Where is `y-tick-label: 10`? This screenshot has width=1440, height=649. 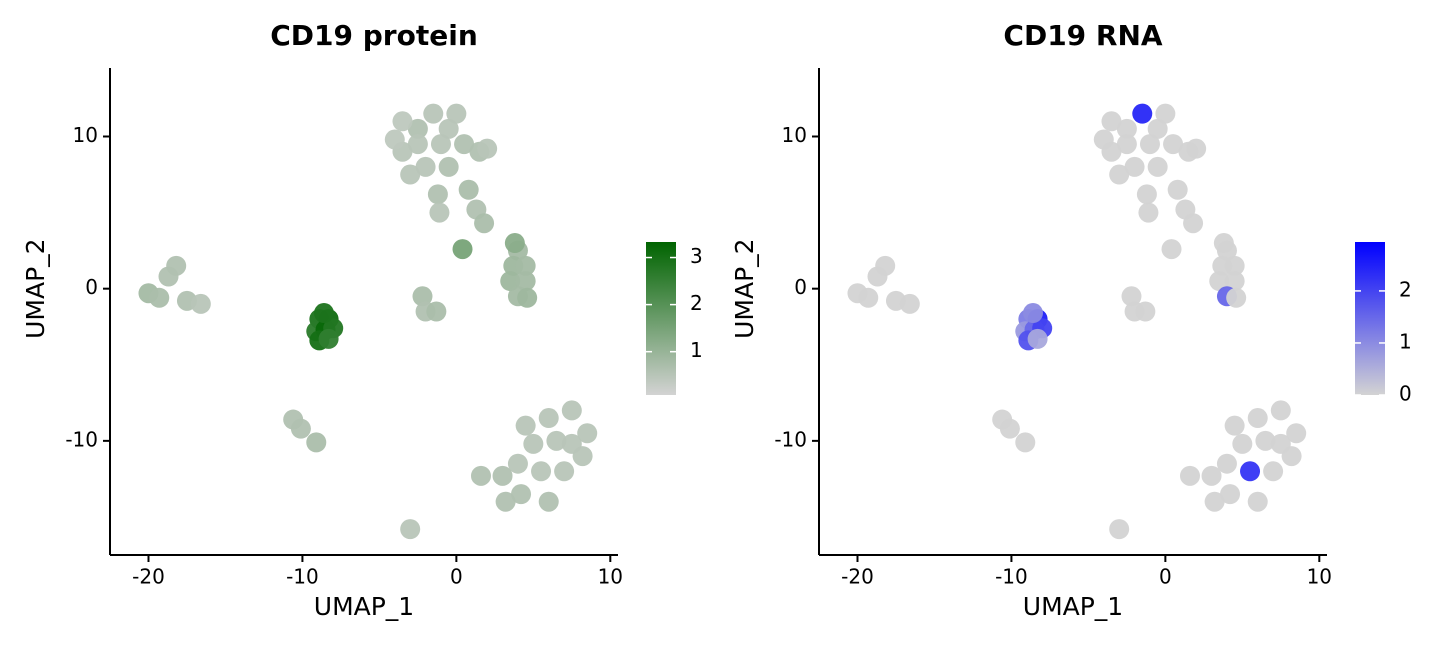 y-tick-label: 10 is located at coordinates (85, 135).